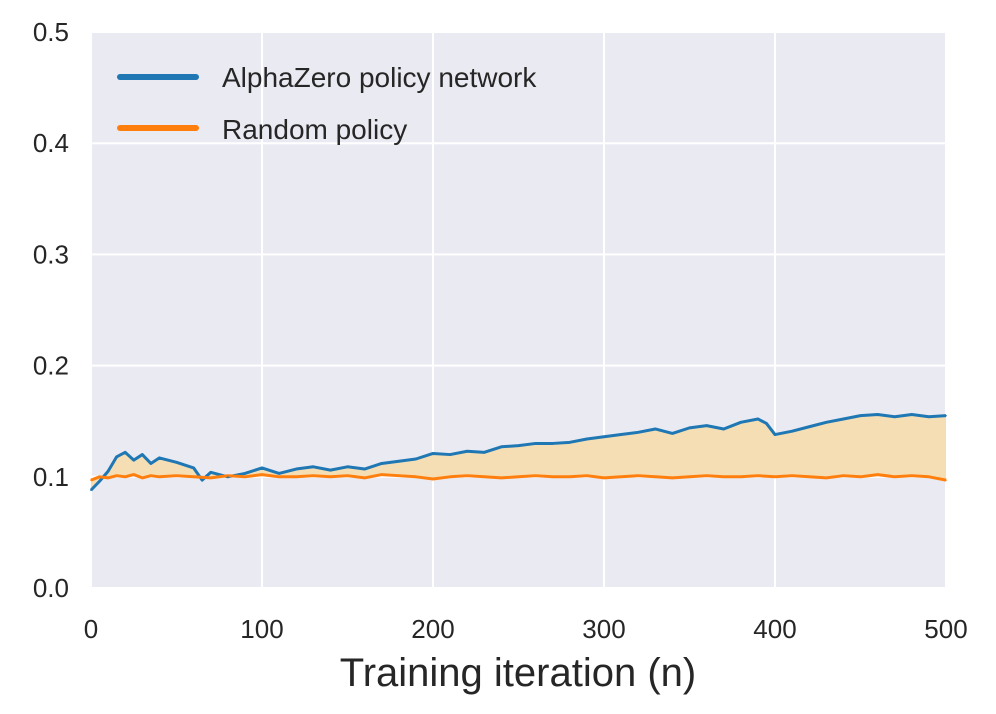  Describe the element at coordinates (603, 629) in the screenshot. I see `x-tick-label: 300` at that location.